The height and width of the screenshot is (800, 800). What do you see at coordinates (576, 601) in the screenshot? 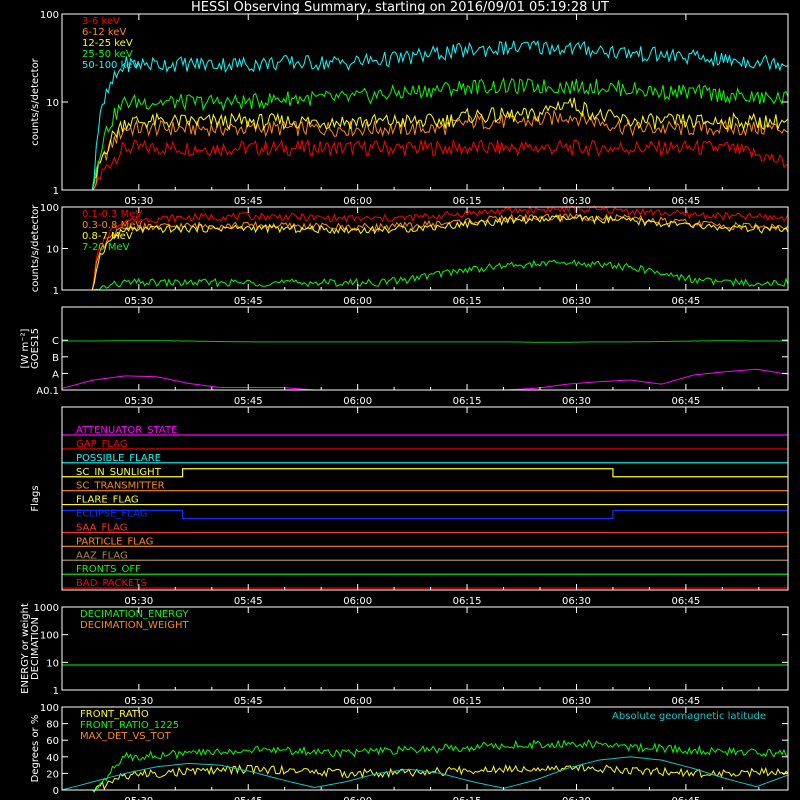
I see `flags-xtick-label: 06:30` at bounding box center [576, 601].